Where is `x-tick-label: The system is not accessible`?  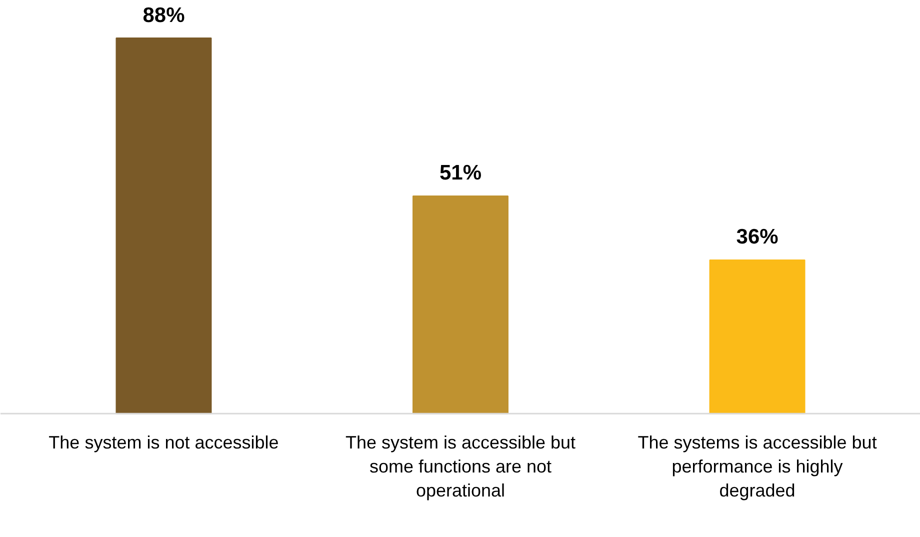 x-tick-label: The system is not accessible is located at coordinates (163, 442).